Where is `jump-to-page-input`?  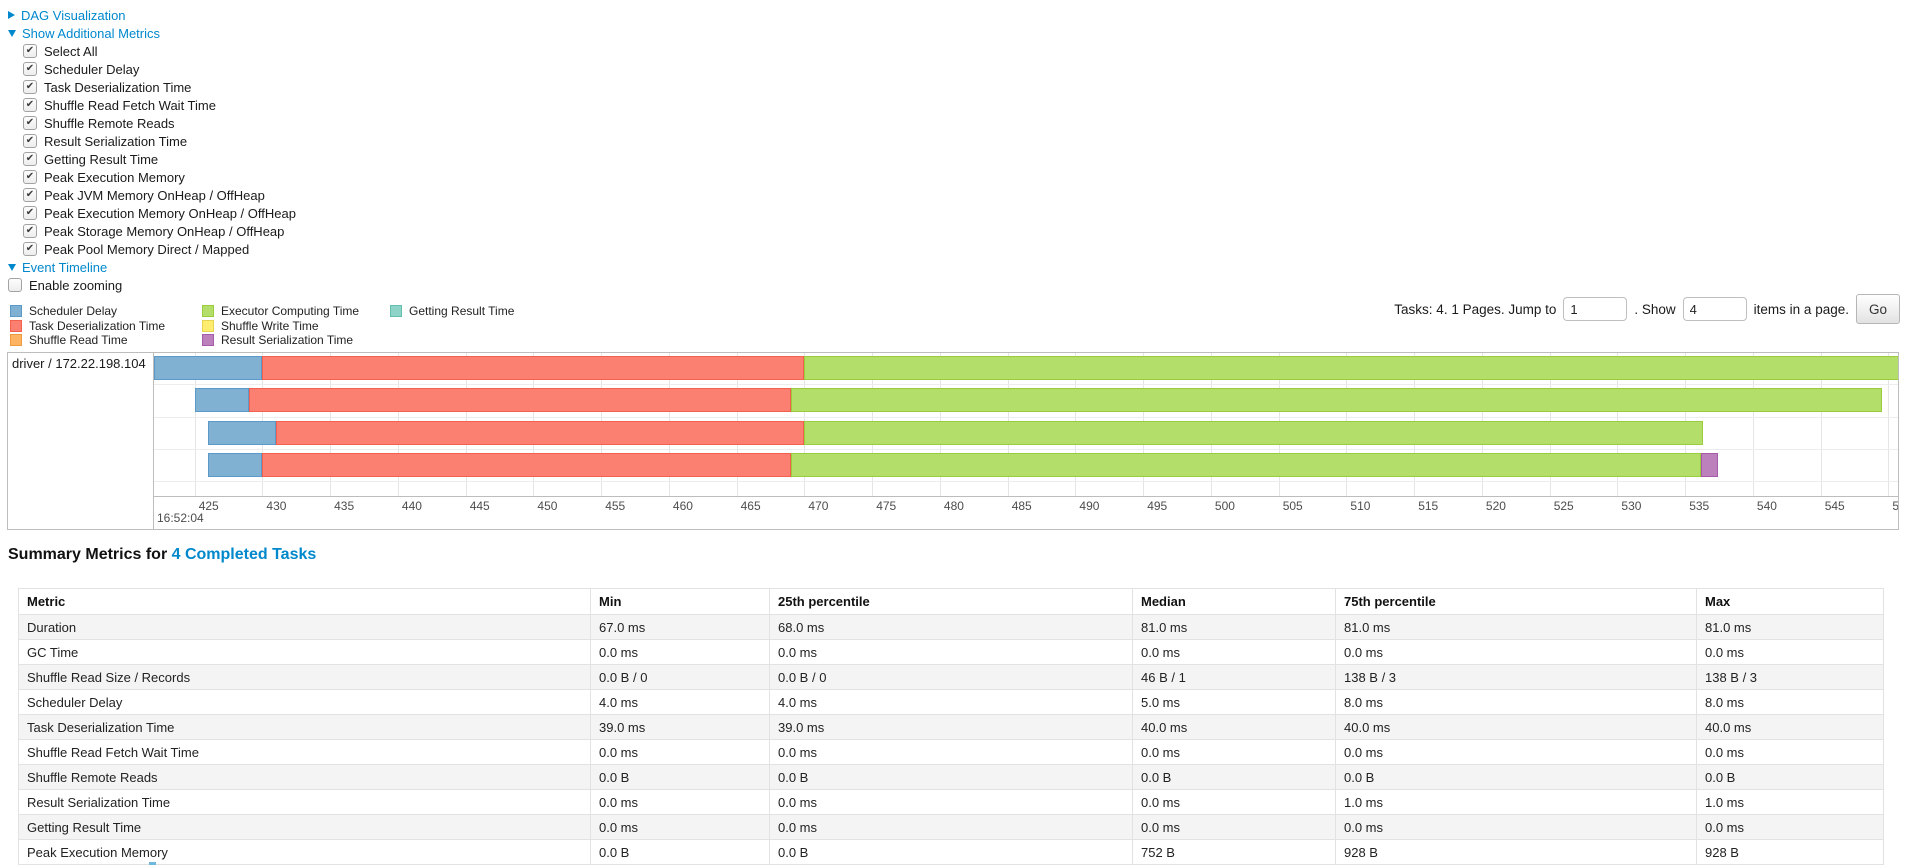
jump-to-page-input is located at coordinates (1595, 309).